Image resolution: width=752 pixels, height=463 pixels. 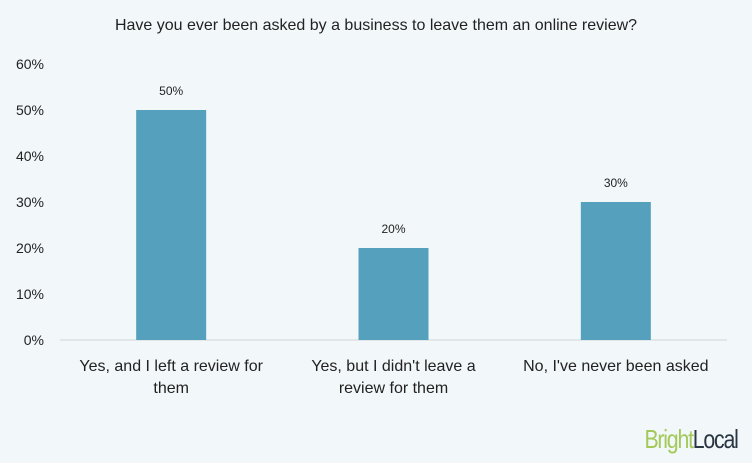 I want to click on y-tick-label: 60%, so click(x=30, y=64).